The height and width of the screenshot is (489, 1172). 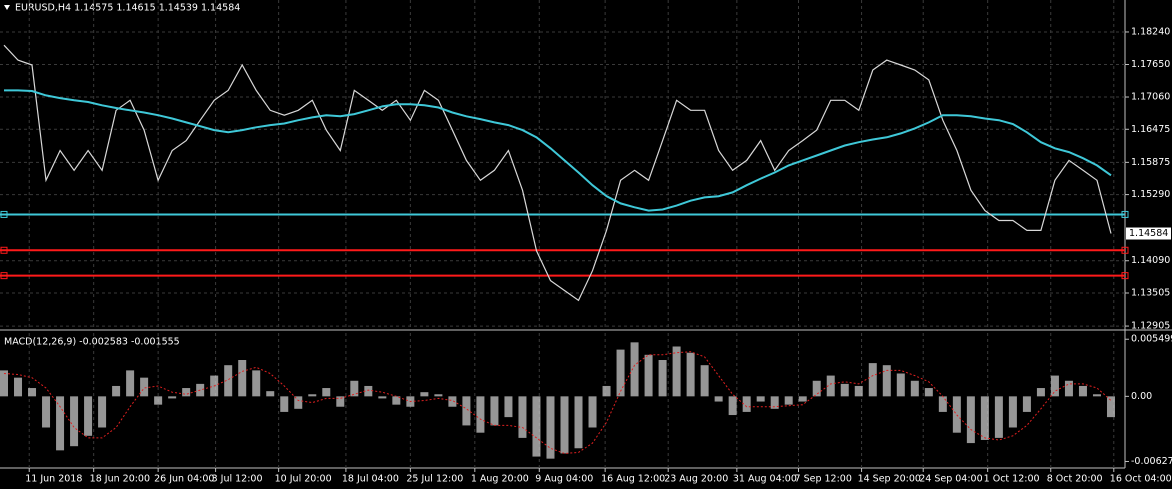 What do you see at coordinates (696, 479) in the screenshot?
I see `x-tick-label: 23 Aug 20:00` at bounding box center [696, 479].